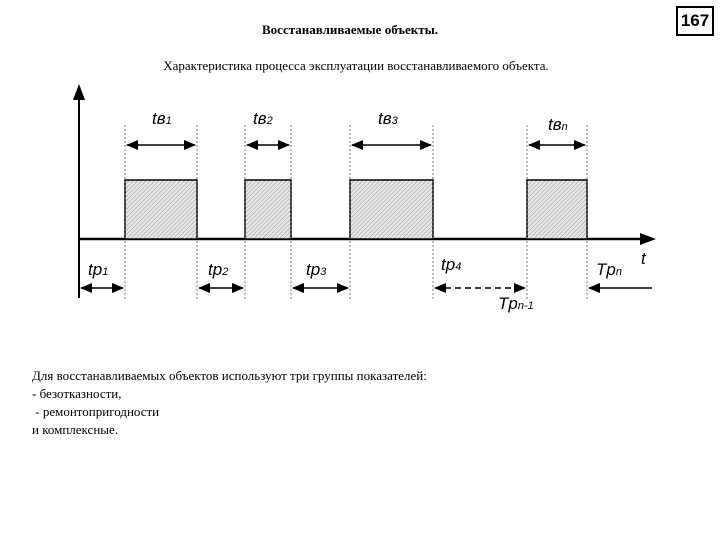  Describe the element at coordinates (98, 269) in the screenshot. I see `work-label-1: tр1` at that location.